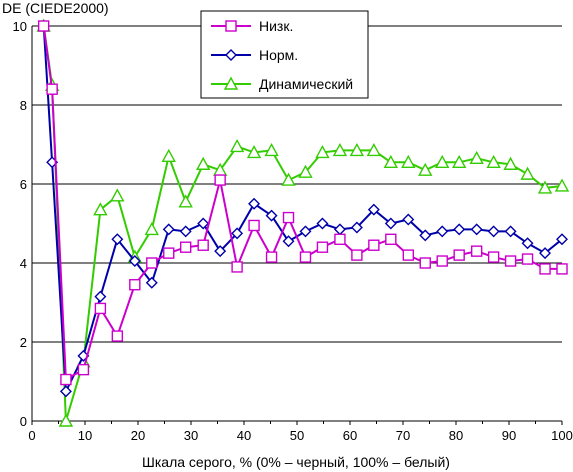 This screenshot has height=472, width=573. I want to click on legend-label: Низк., so click(276, 26).